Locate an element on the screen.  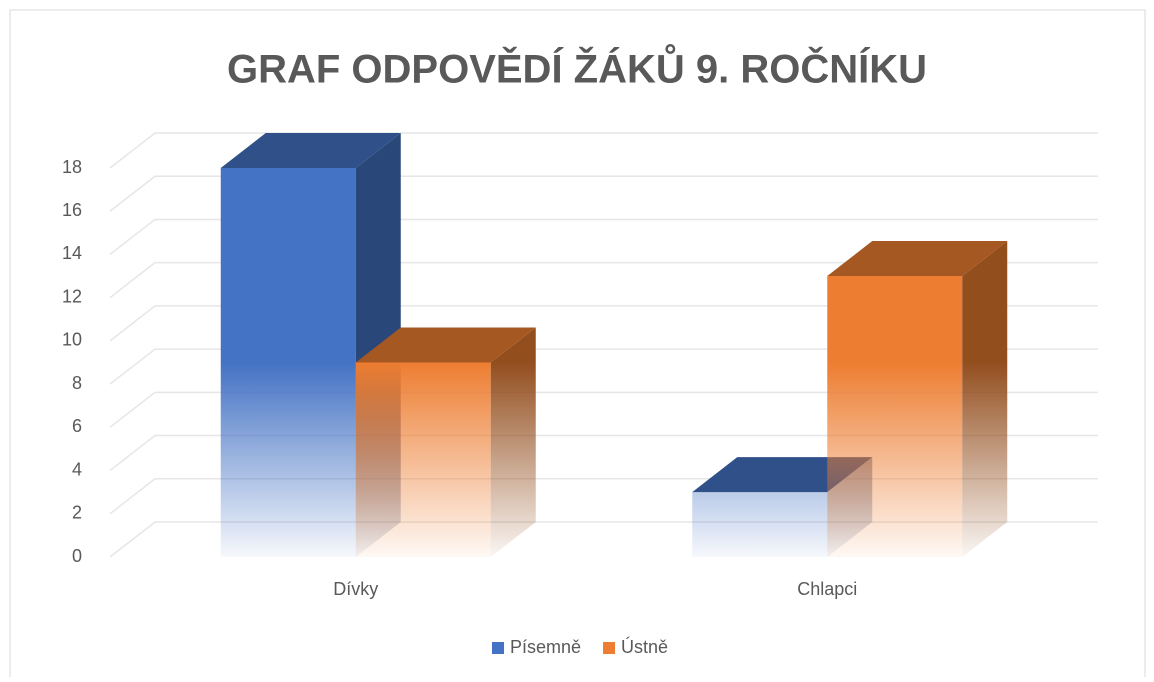
x-tick-label: Dívky is located at coordinates (355, 589).